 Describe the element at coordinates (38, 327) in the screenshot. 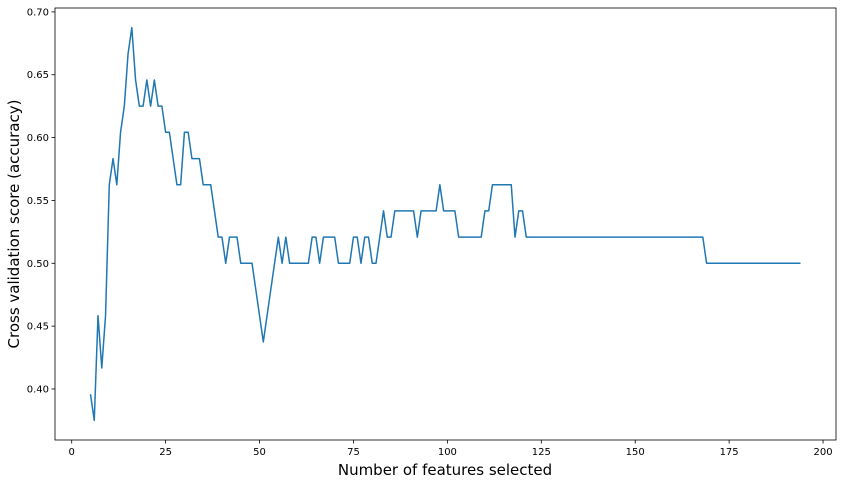

I see `y-tick-label: 0.45` at that location.